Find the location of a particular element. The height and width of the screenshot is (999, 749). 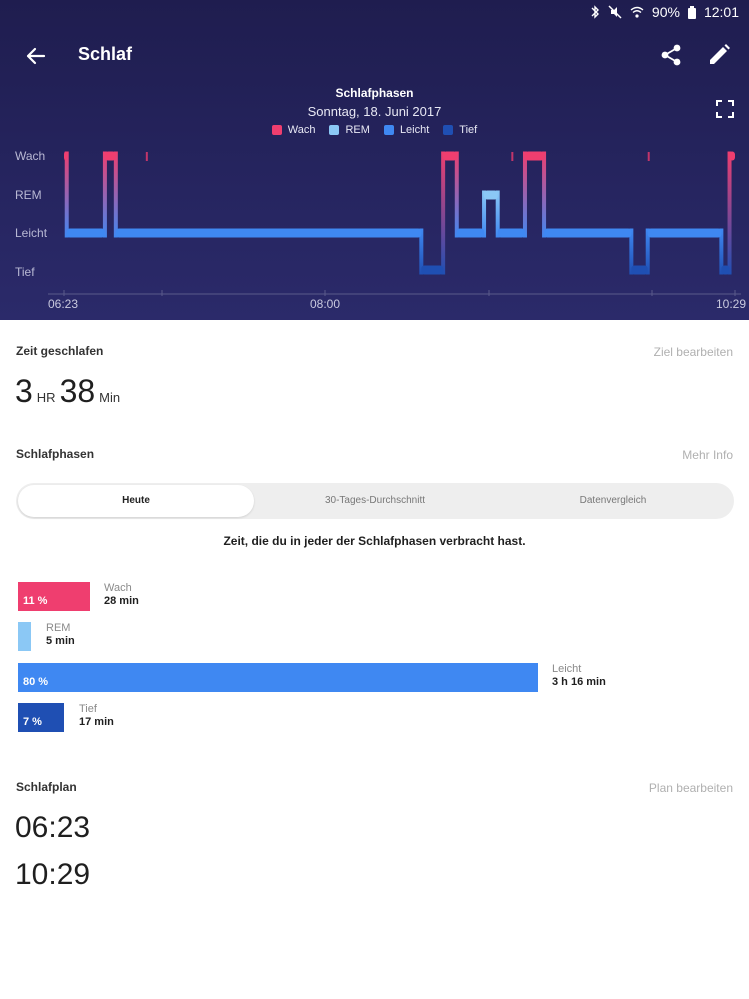

phase-percent: 7 % is located at coordinates (32, 722).